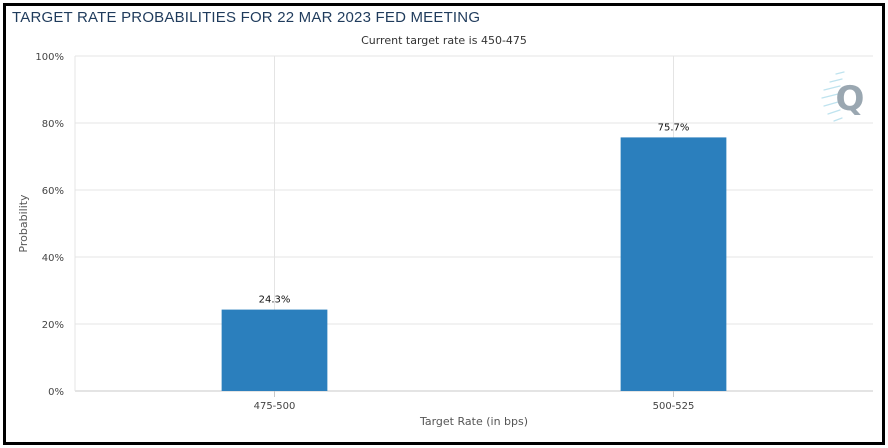  I want to click on y-tick-label: 20%, so click(53, 325).